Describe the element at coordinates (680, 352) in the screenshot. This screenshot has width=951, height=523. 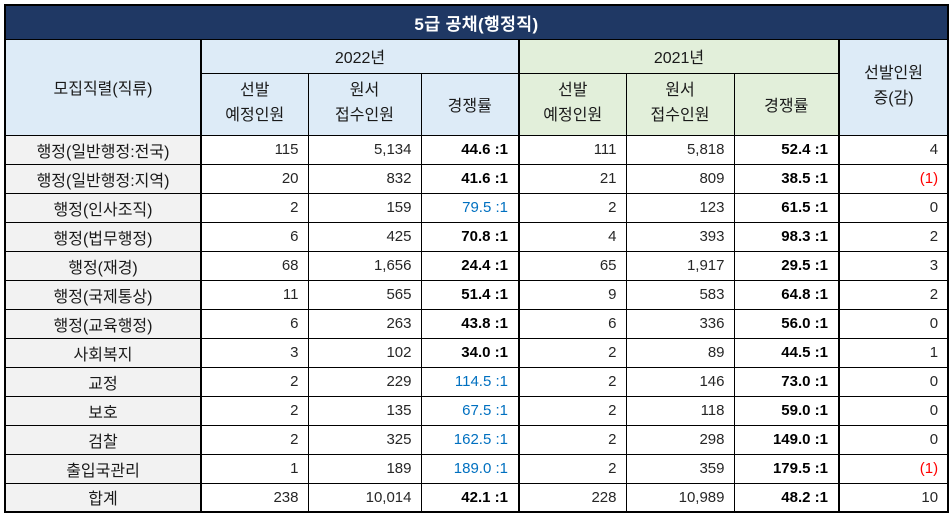
I see `cell-2021-applied: 89` at that location.